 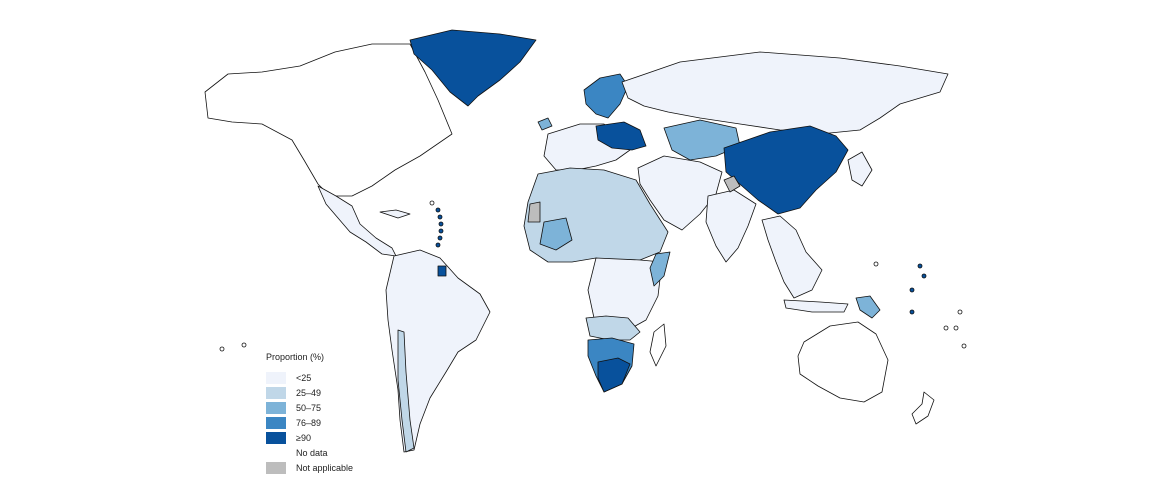 What do you see at coordinates (786, 170) in the screenshot?
I see `region-china` at bounding box center [786, 170].